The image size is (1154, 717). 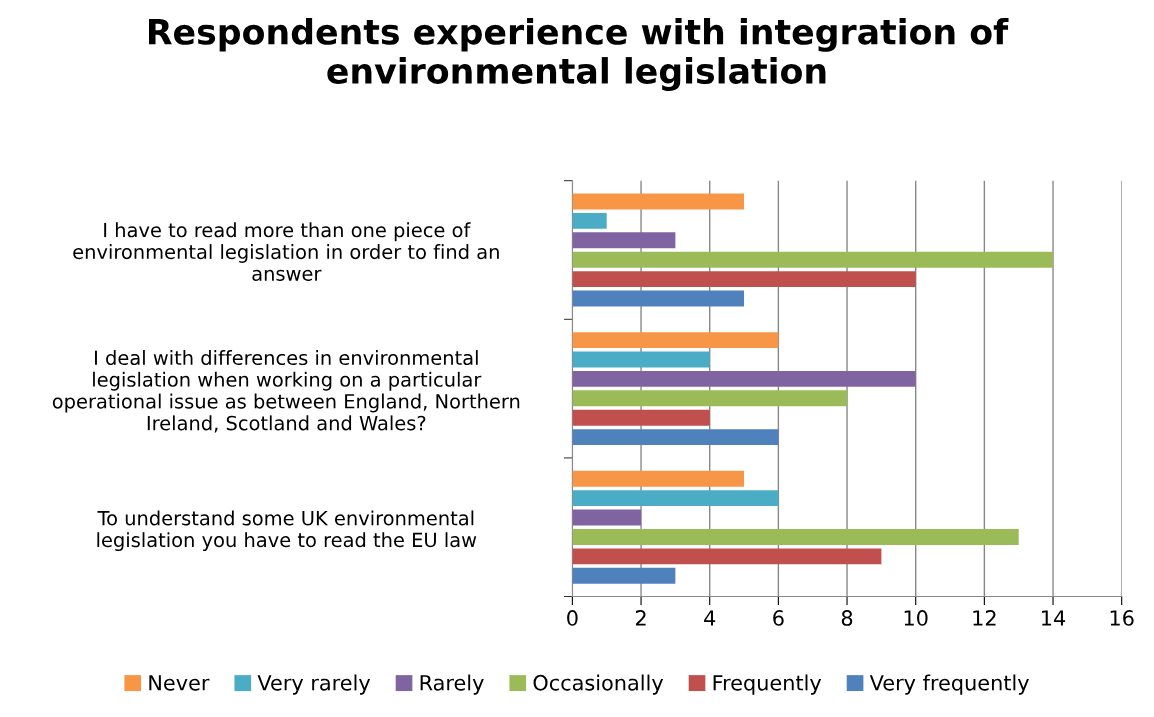 I want to click on legend-label: Never, so click(x=179, y=683).